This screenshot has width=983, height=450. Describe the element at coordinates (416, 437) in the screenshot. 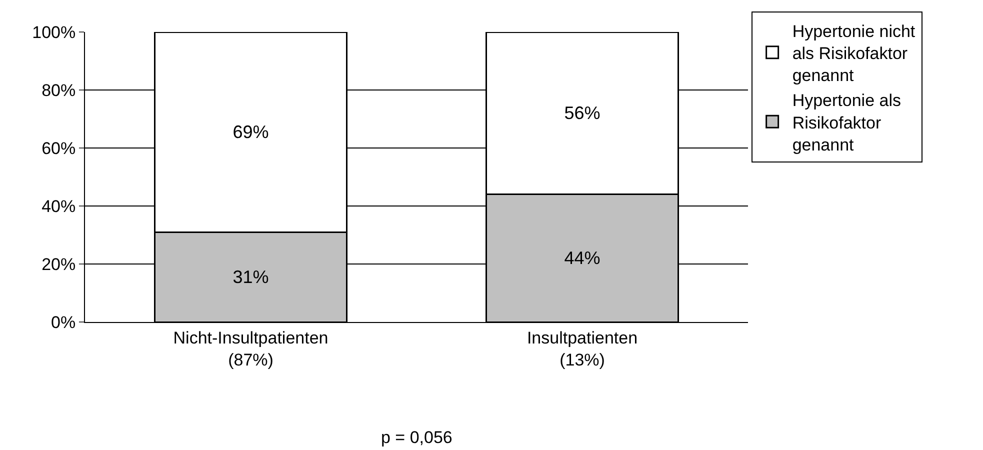

I see `text: p = 0,056` at that location.